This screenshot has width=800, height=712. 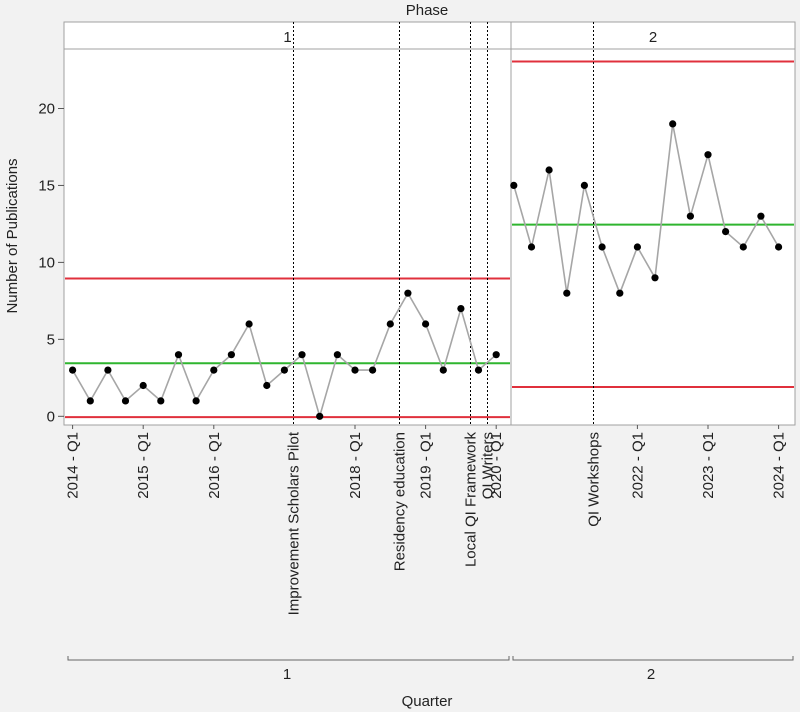 I want to click on x-tick-label-40: 2024 - Q1, so click(x=779, y=465).